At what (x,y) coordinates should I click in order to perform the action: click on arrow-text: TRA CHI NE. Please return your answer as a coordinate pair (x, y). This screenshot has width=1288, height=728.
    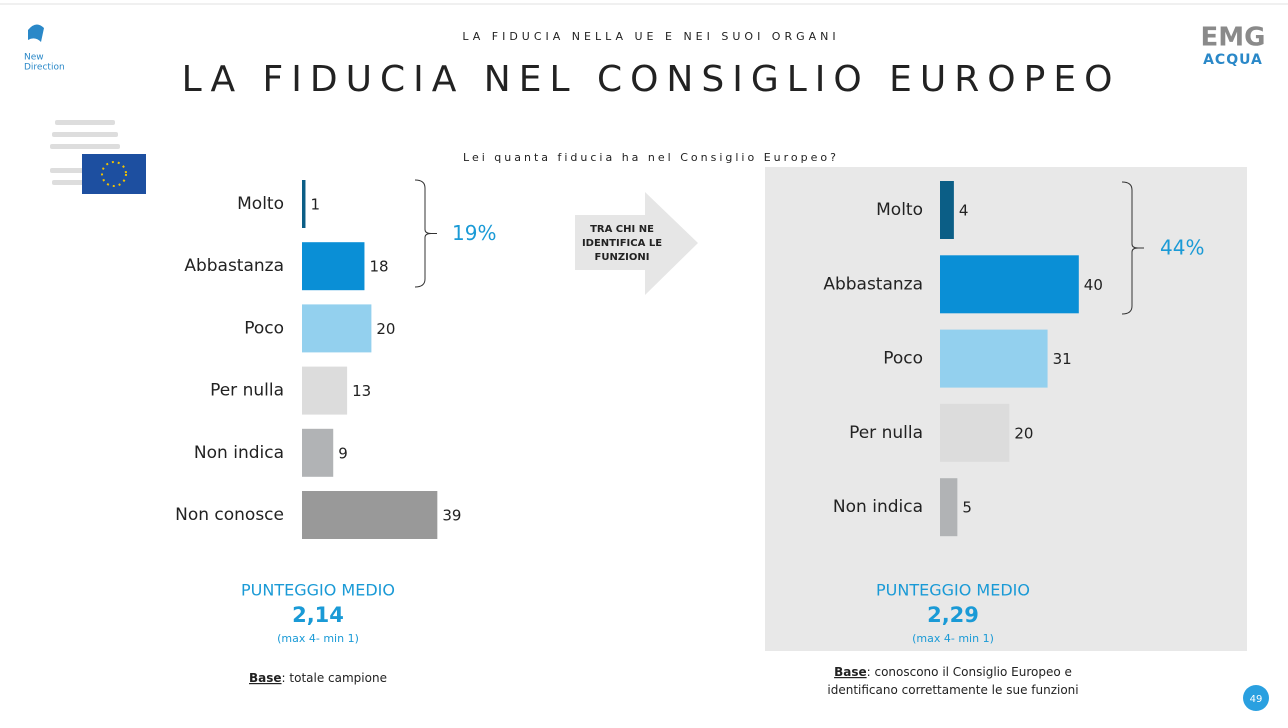
    Looking at the image, I should click on (622, 229).